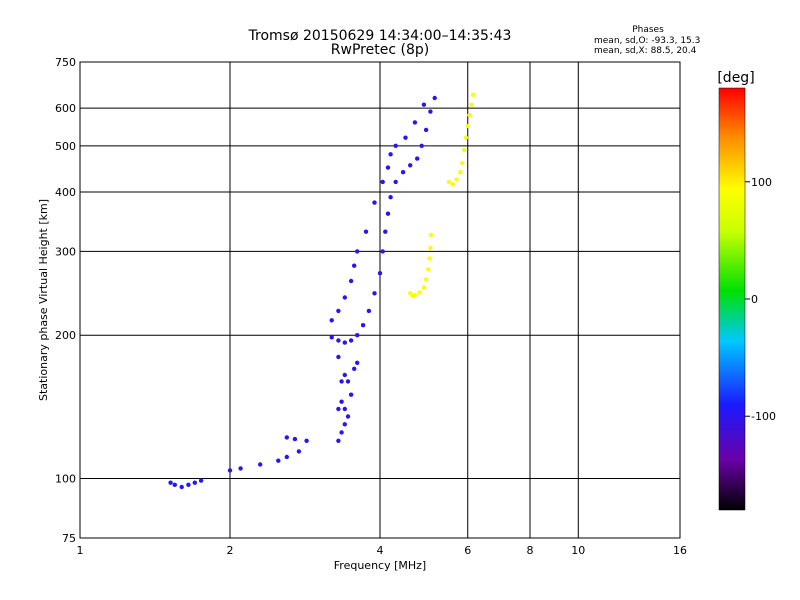  Describe the element at coordinates (65, 192) in the screenshot. I see `y-tick-label: 400` at that location.